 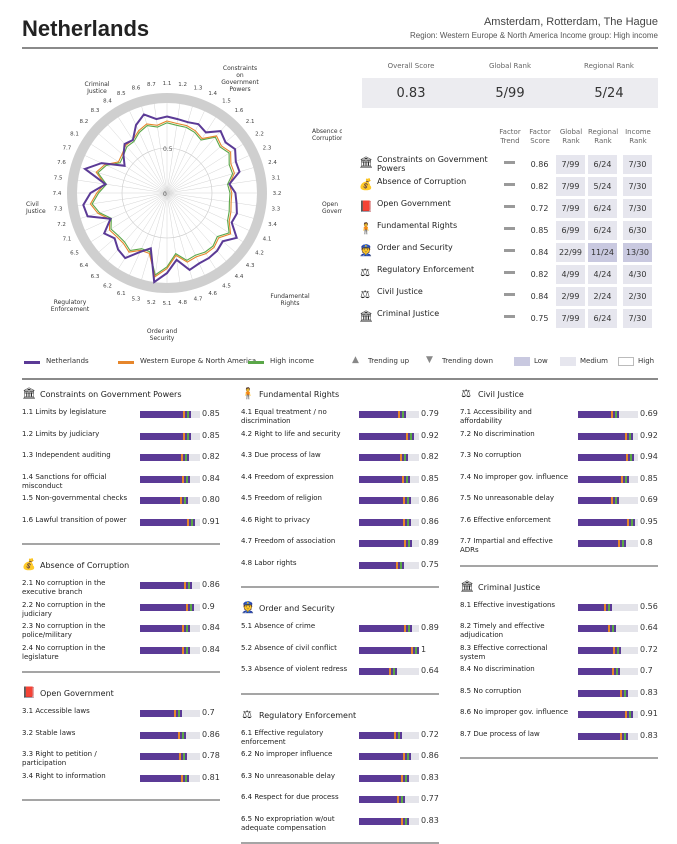 What do you see at coordinates (355, 360) in the screenshot?
I see `triangle-up-icon: ▲` at bounding box center [355, 360].